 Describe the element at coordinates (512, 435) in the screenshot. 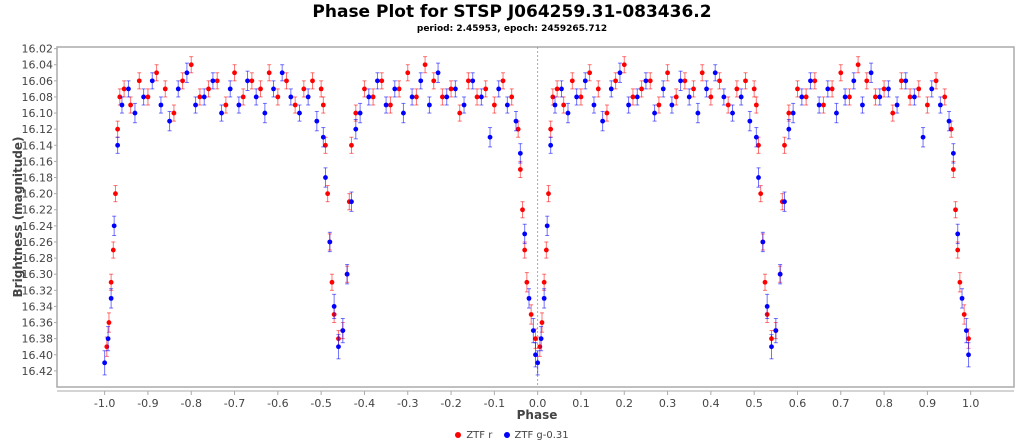

I see `legend: ZTF r ZTF g-0.31` at that location.